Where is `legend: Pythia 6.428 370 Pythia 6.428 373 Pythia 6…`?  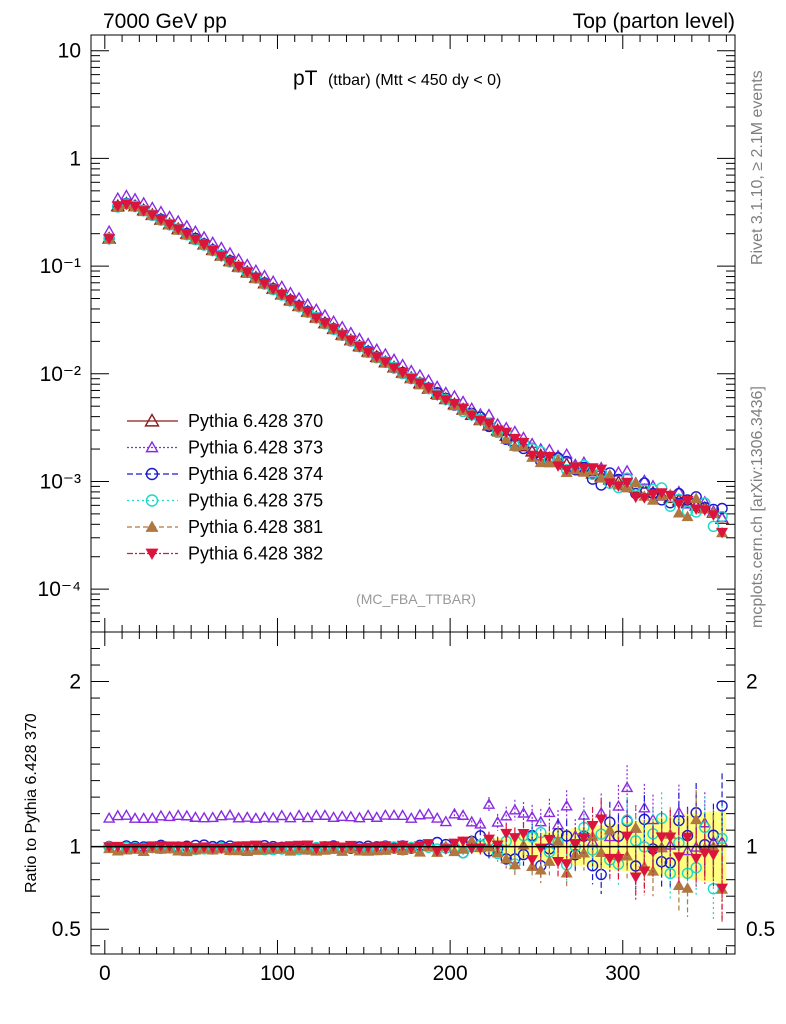
legend: Pythia 6.428 370 Pythia 6.428 373 Pythia 6… is located at coordinates (225, 487).